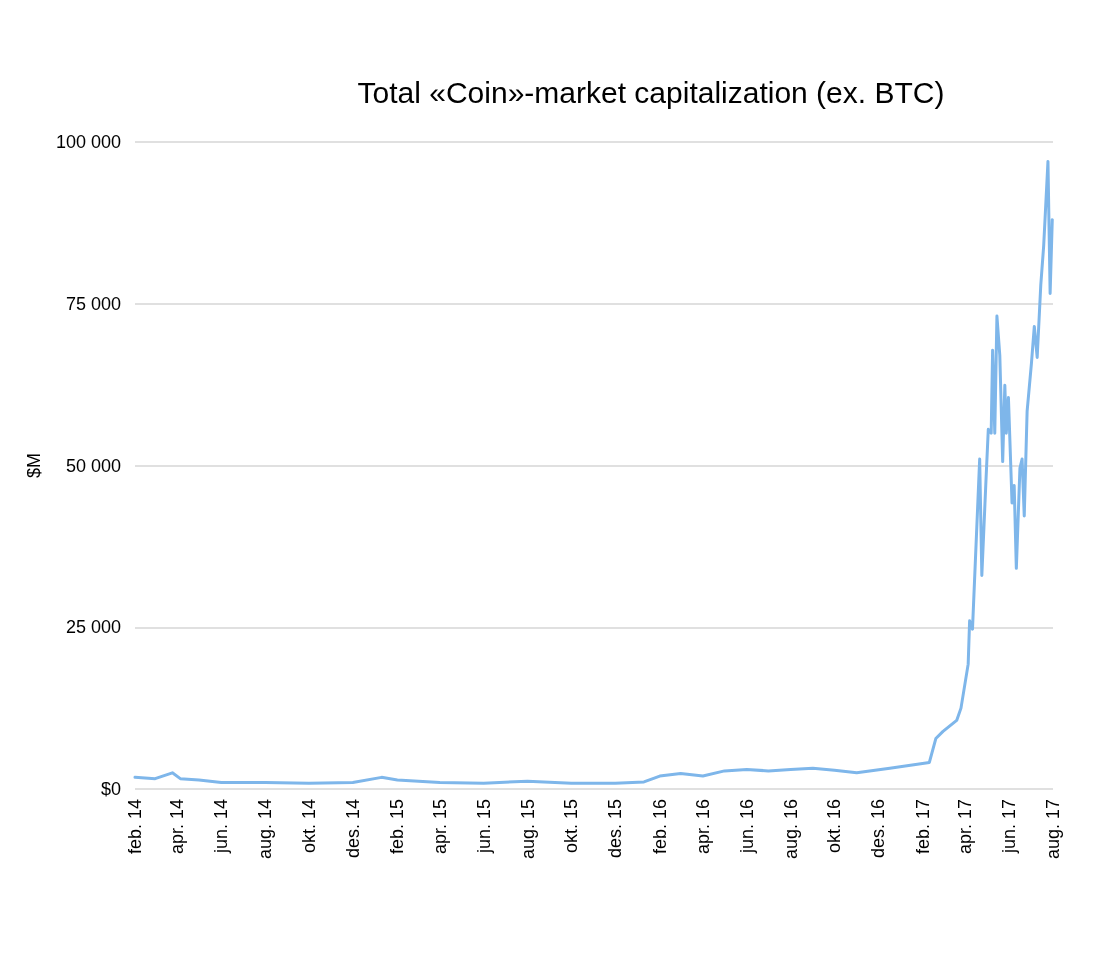 This screenshot has height=961, width=1107. What do you see at coordinates (352, 829) in the screenshot?
I see `x-tick-label: des. 14` at bounding box center [352, 829].